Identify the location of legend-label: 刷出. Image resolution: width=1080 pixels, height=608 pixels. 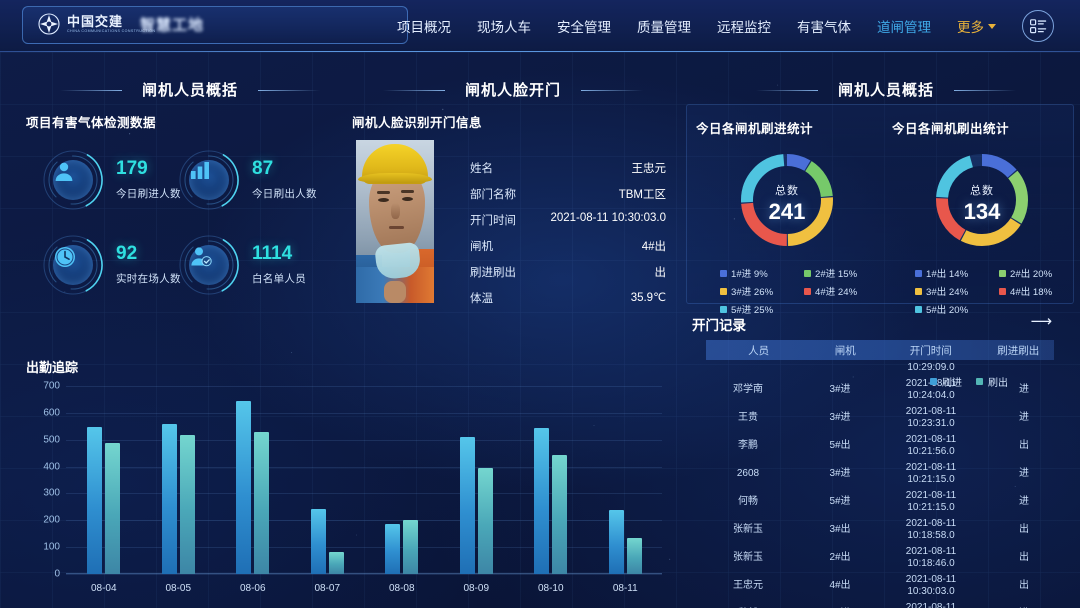
(998, 383).